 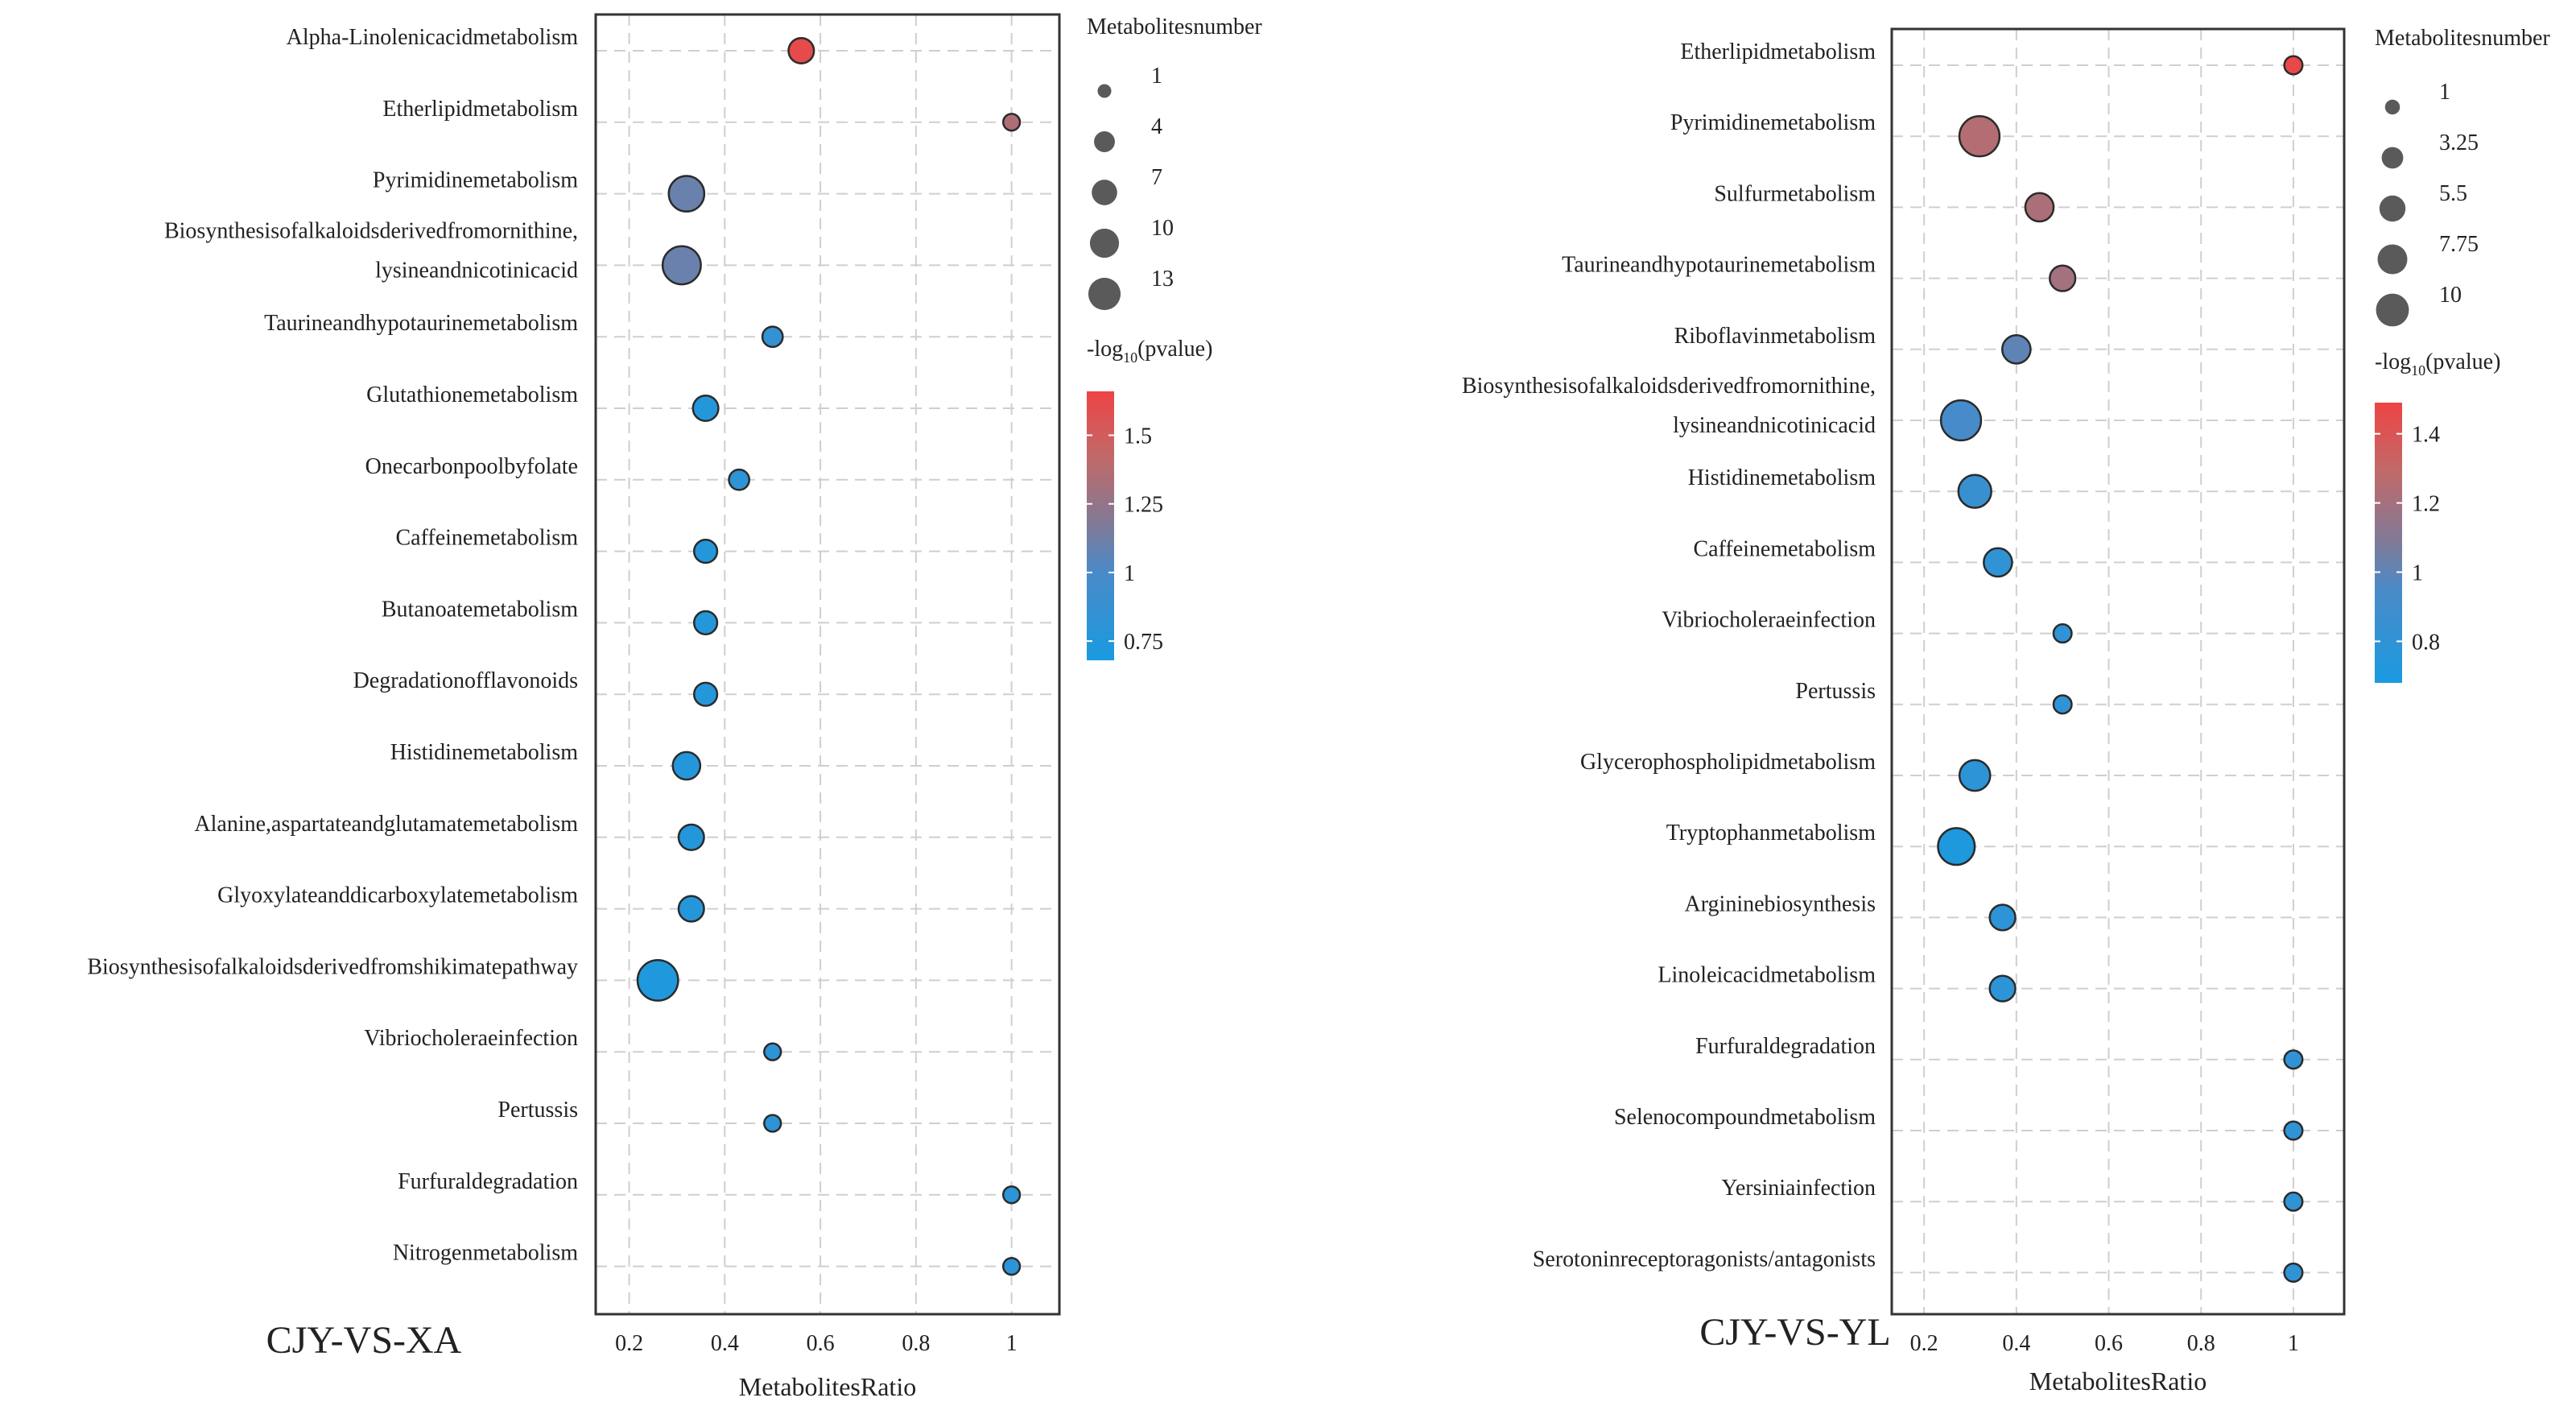 I want to click on size-legend-label: 3.25, so click(x=2459, y=142).